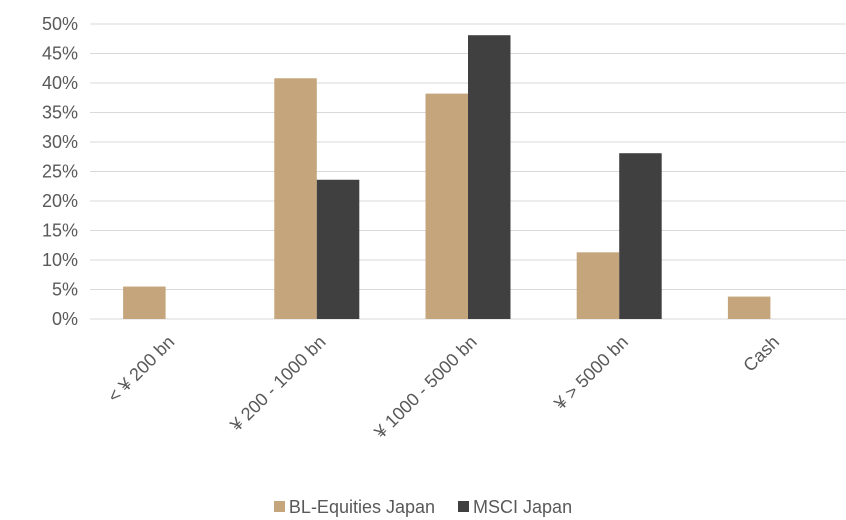 The image size is (846, 520). I want to click on y-axis-tick-labels: 0% 5% 10% 15% 20% 25% 30% 35% 40% 45% 50%, so click(60, 171).